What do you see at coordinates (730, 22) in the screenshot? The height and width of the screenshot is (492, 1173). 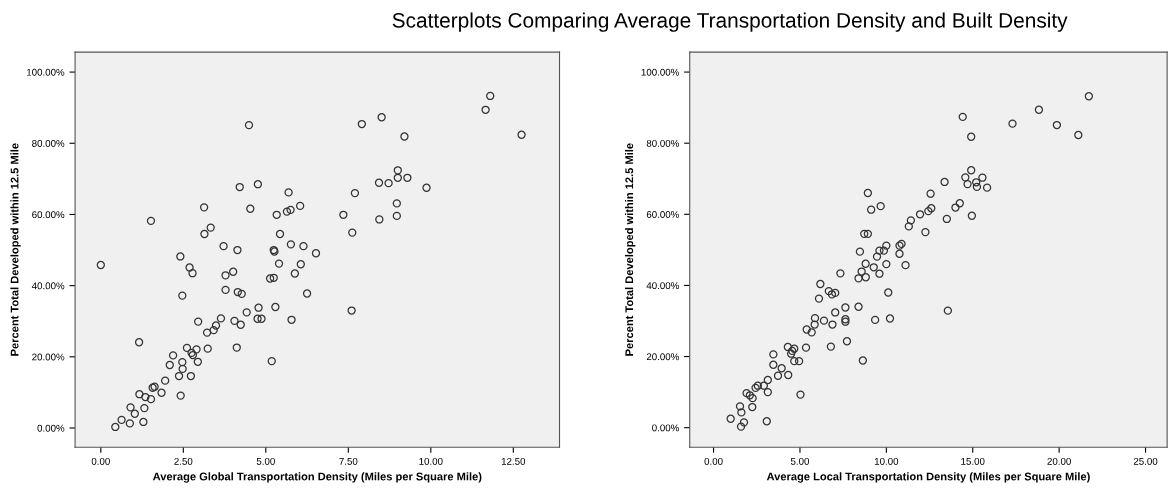 I see `text: Scatterplots Comparing Average Transportation Density and Built Density` at bounding box center [730, 22].